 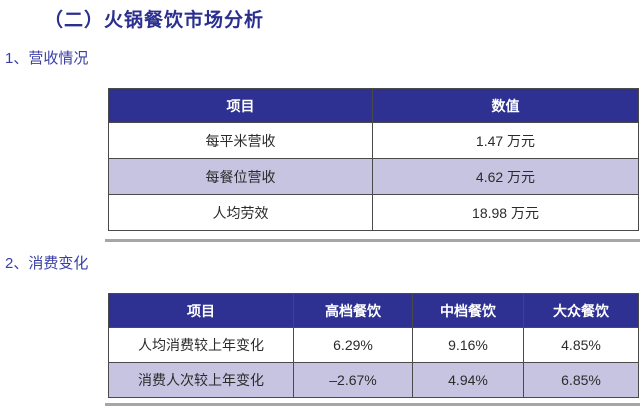 I want to click on consumption-cell: 9.16%, so click(x=468, y=345).